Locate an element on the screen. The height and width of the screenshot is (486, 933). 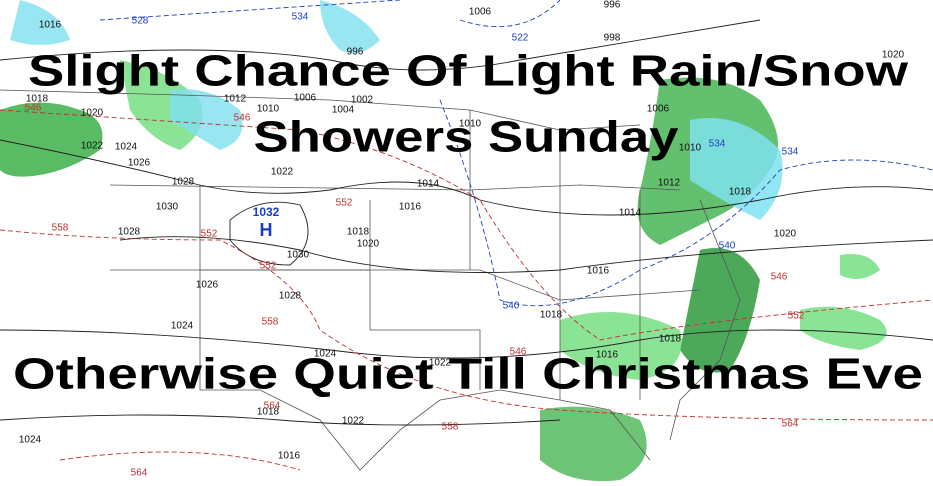
headline: Slight Chance Of Light Rain/Snow is located at coordinates (468, 71).